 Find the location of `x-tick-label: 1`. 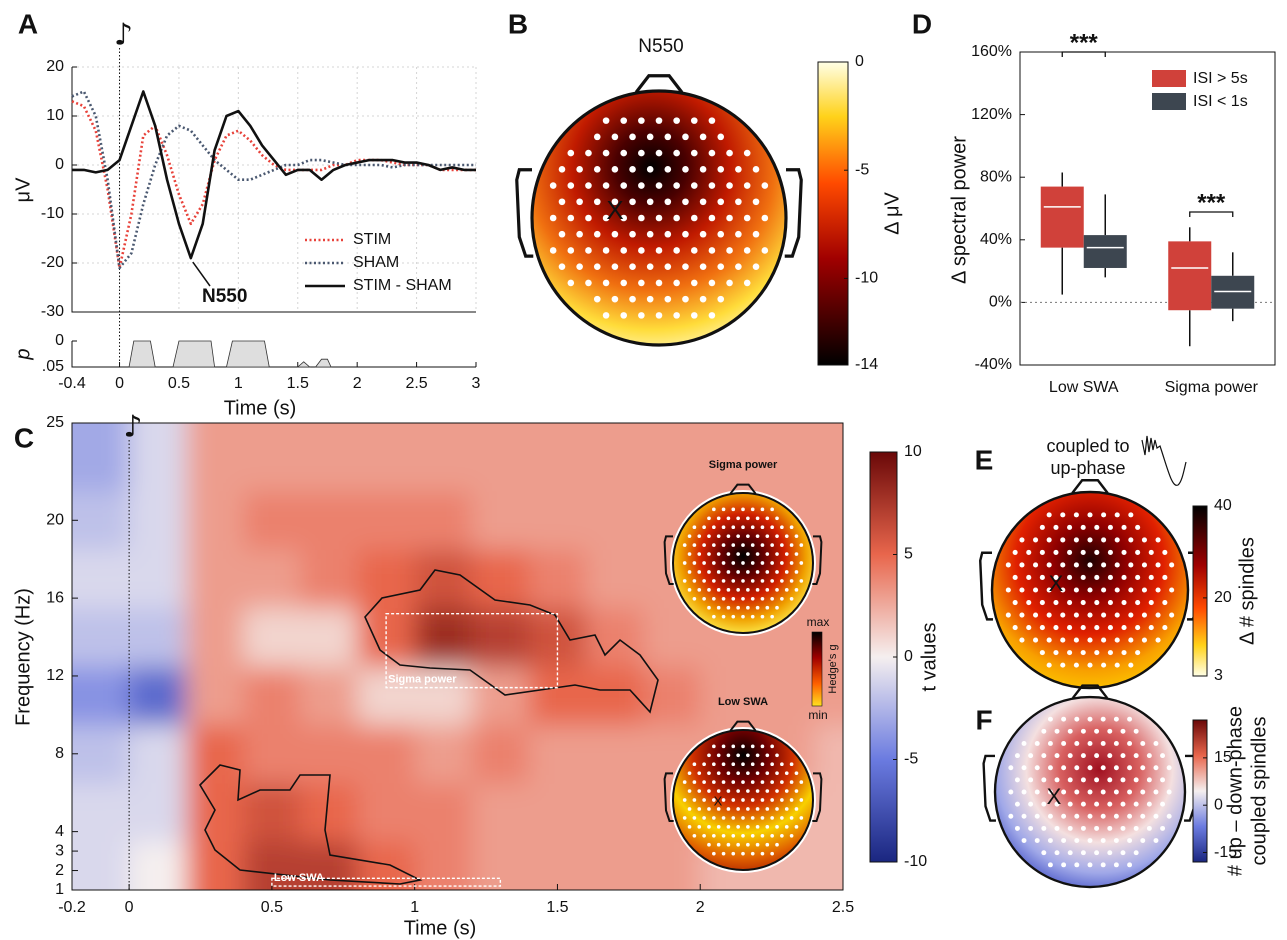

x-tick-label: 1 is located at coordinates (414, 907).